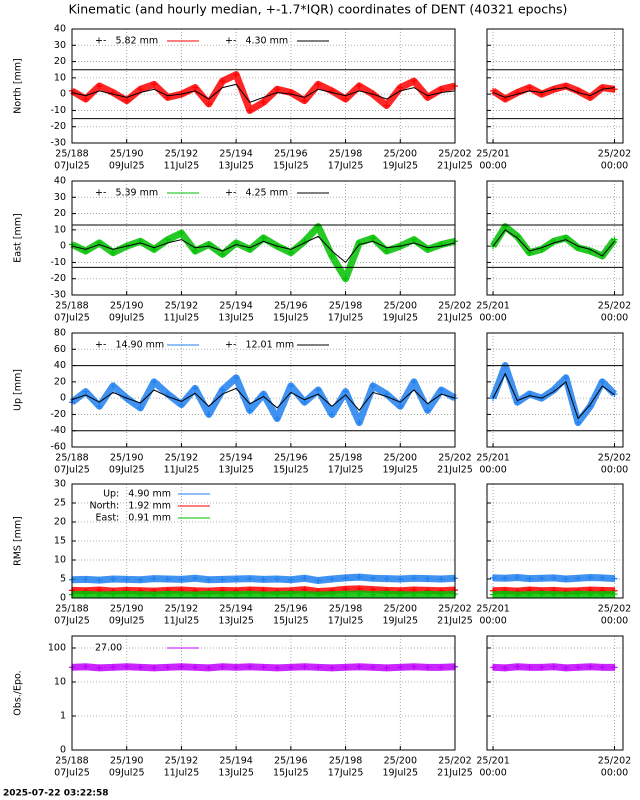 The width and height of the screenshot is (640, 800). What do you see at coordinates (58, 278) in the screenshot?
I see `y-tick-label: -20` at bounding box center [58, 278].